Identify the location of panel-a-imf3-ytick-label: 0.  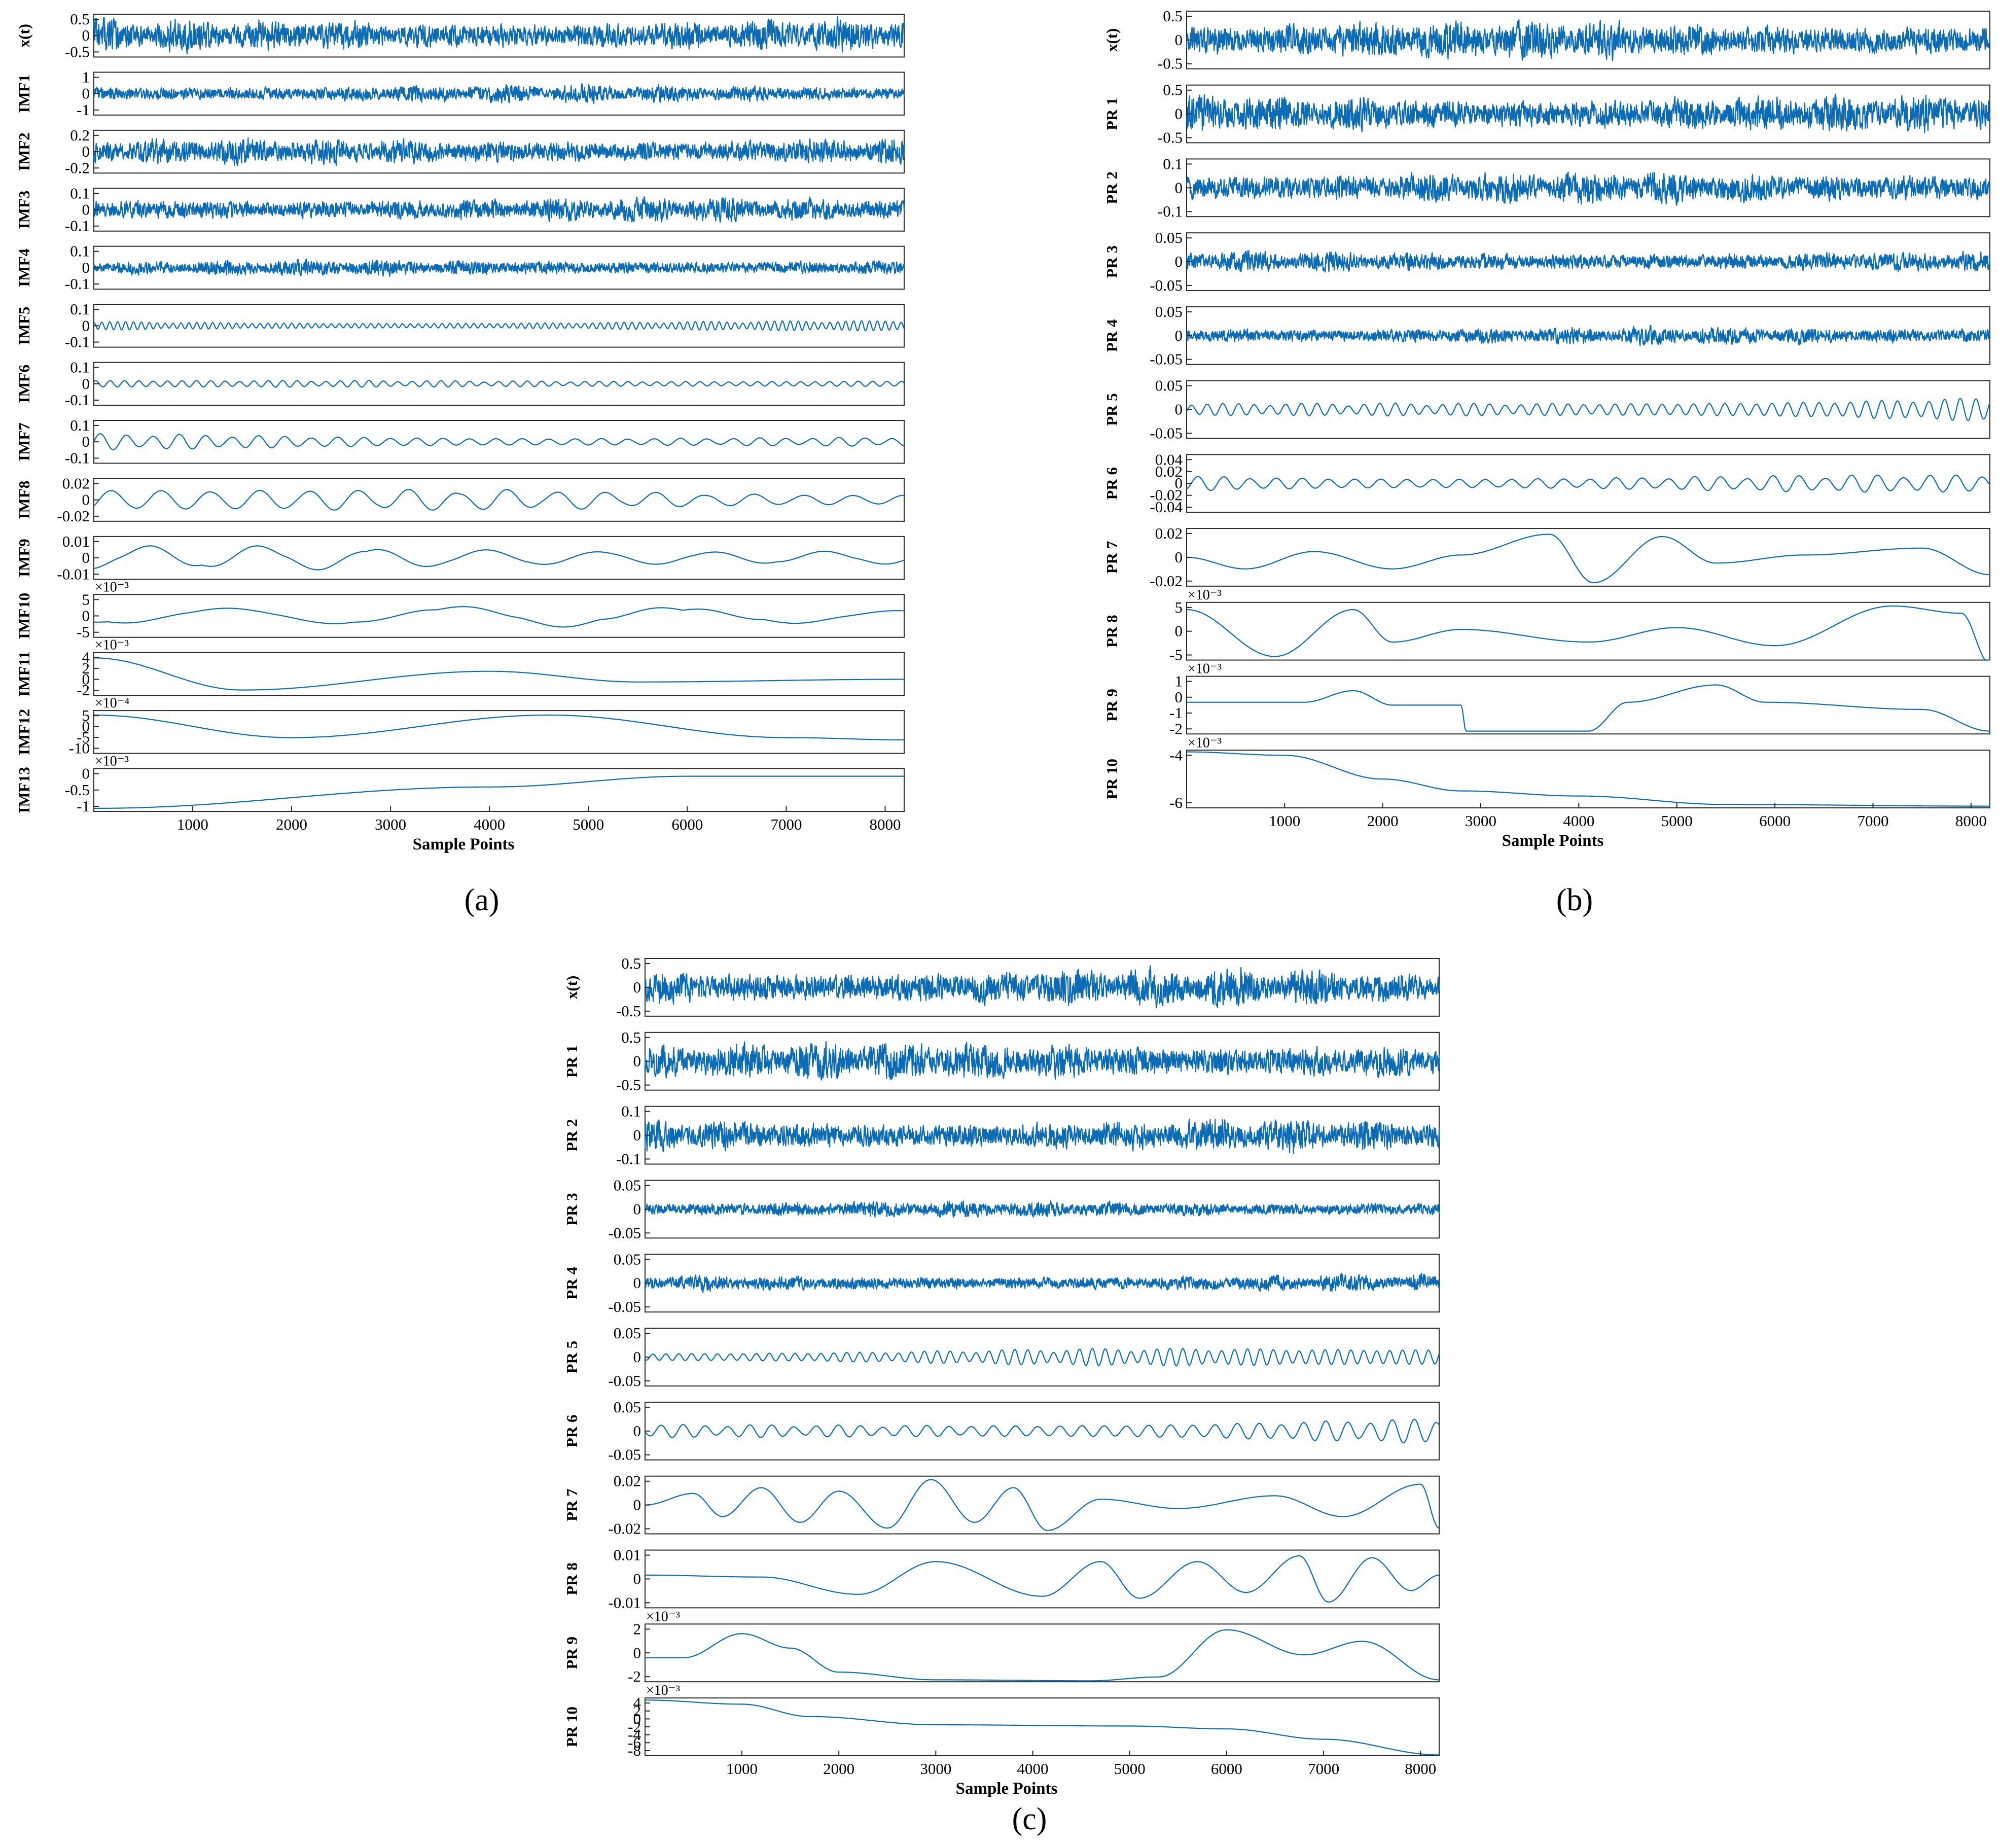
(86, 210).